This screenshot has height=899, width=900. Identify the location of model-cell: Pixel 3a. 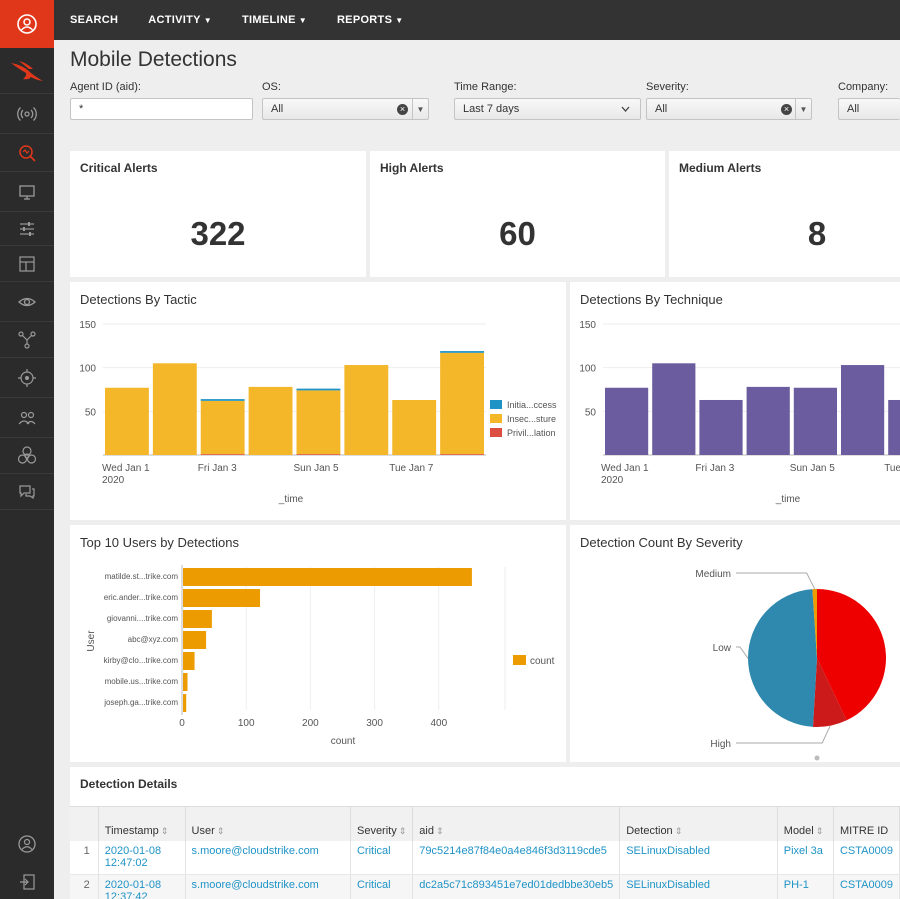
(805, 857).